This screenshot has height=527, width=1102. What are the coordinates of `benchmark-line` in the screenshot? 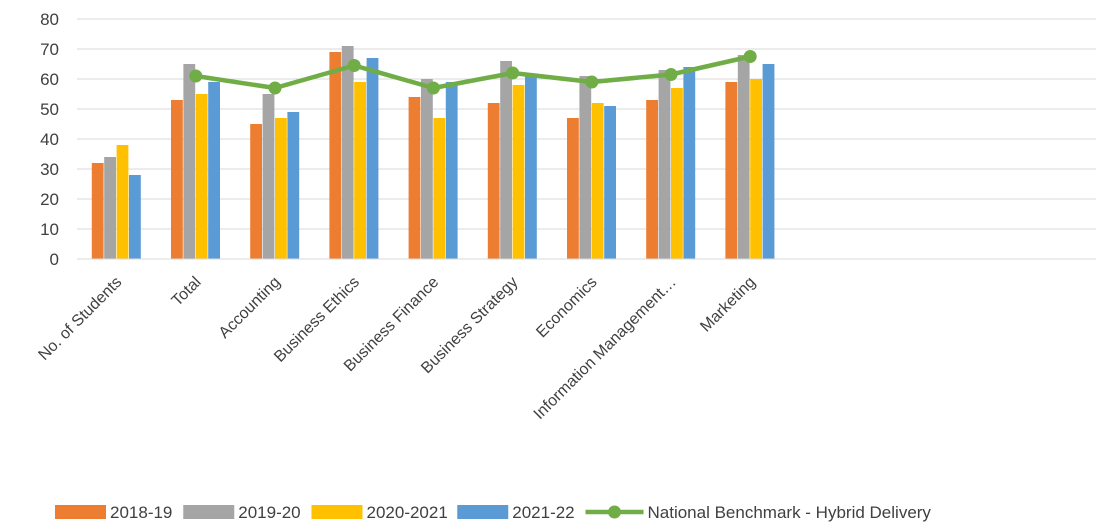 It's located at (473, 72).